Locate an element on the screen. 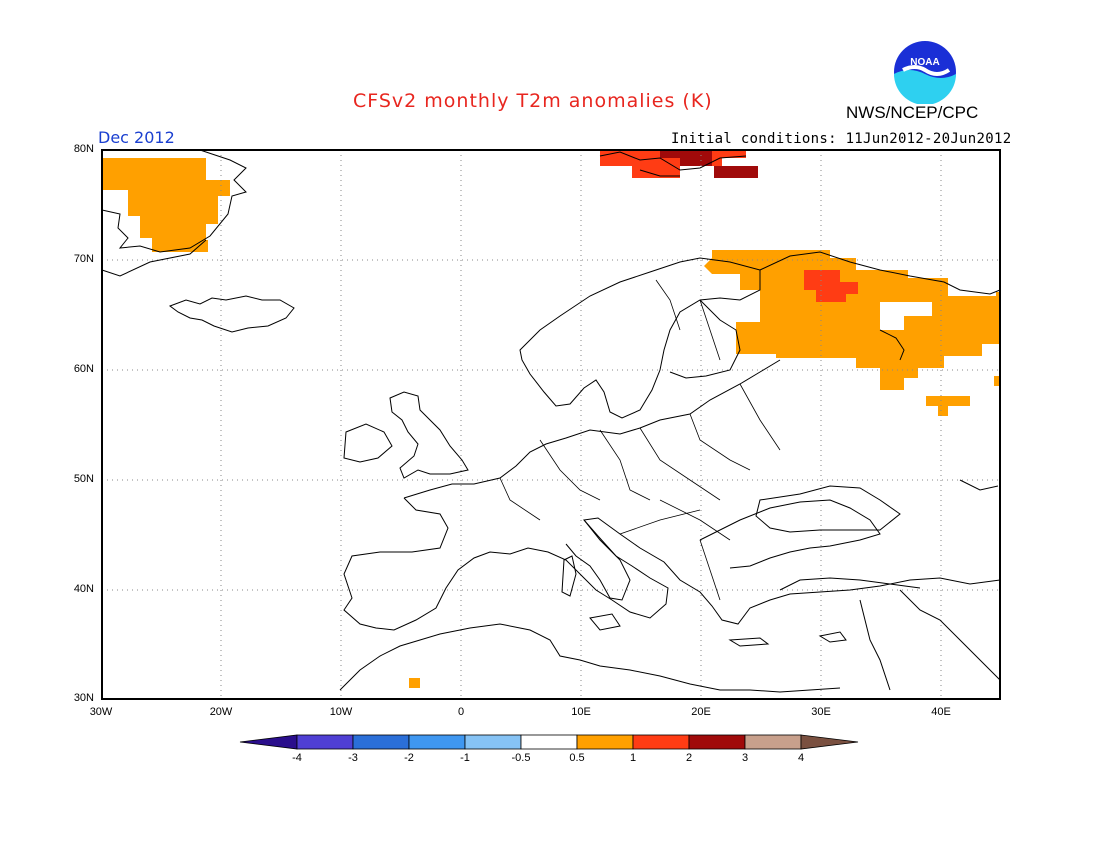 The image size is (1100, 850). lon-label-30e: 30E is located at coordinates (821, 712).